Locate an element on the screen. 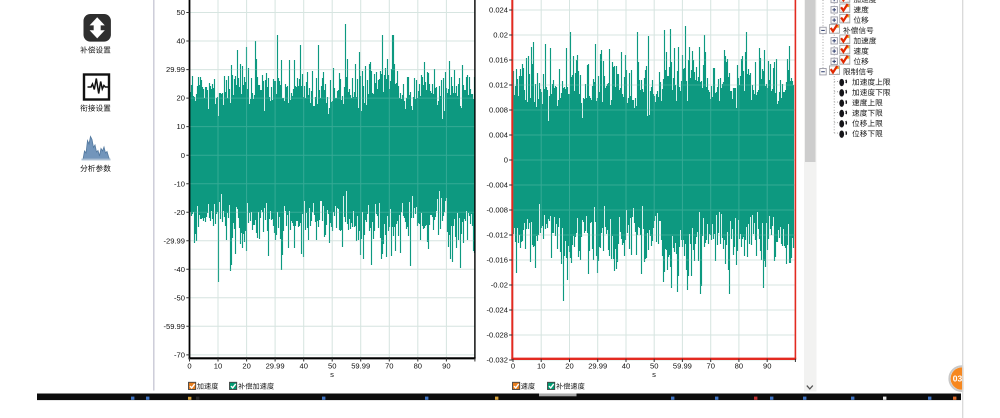  svg-text: 0.004 is located at coordinates (498, 135).